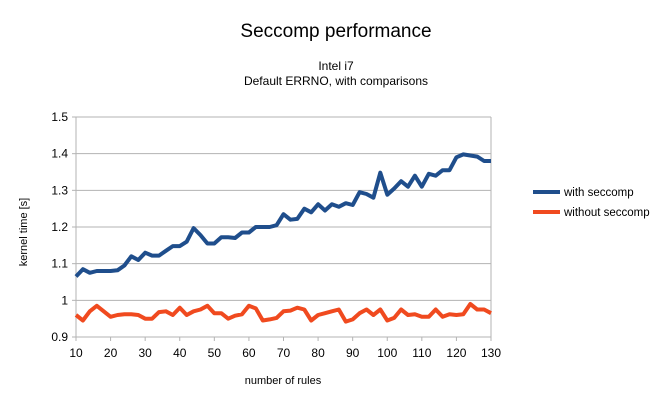  I want to click on x-tick-labels: 10 20 30 40 50 60 70 80 90 100 110 120 130, so click(285, 353).